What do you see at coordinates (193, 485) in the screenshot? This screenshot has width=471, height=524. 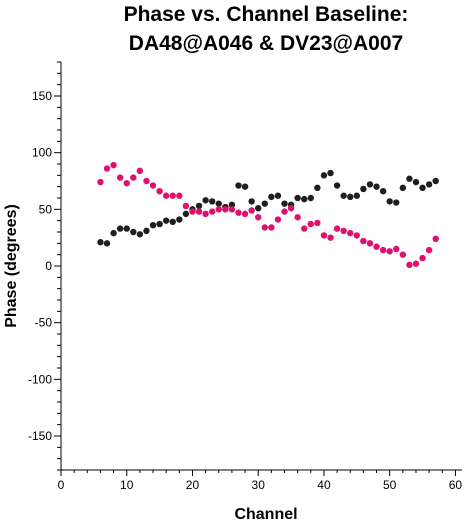 I see `x-tick-label: 20` at bounding box center [193, 485].